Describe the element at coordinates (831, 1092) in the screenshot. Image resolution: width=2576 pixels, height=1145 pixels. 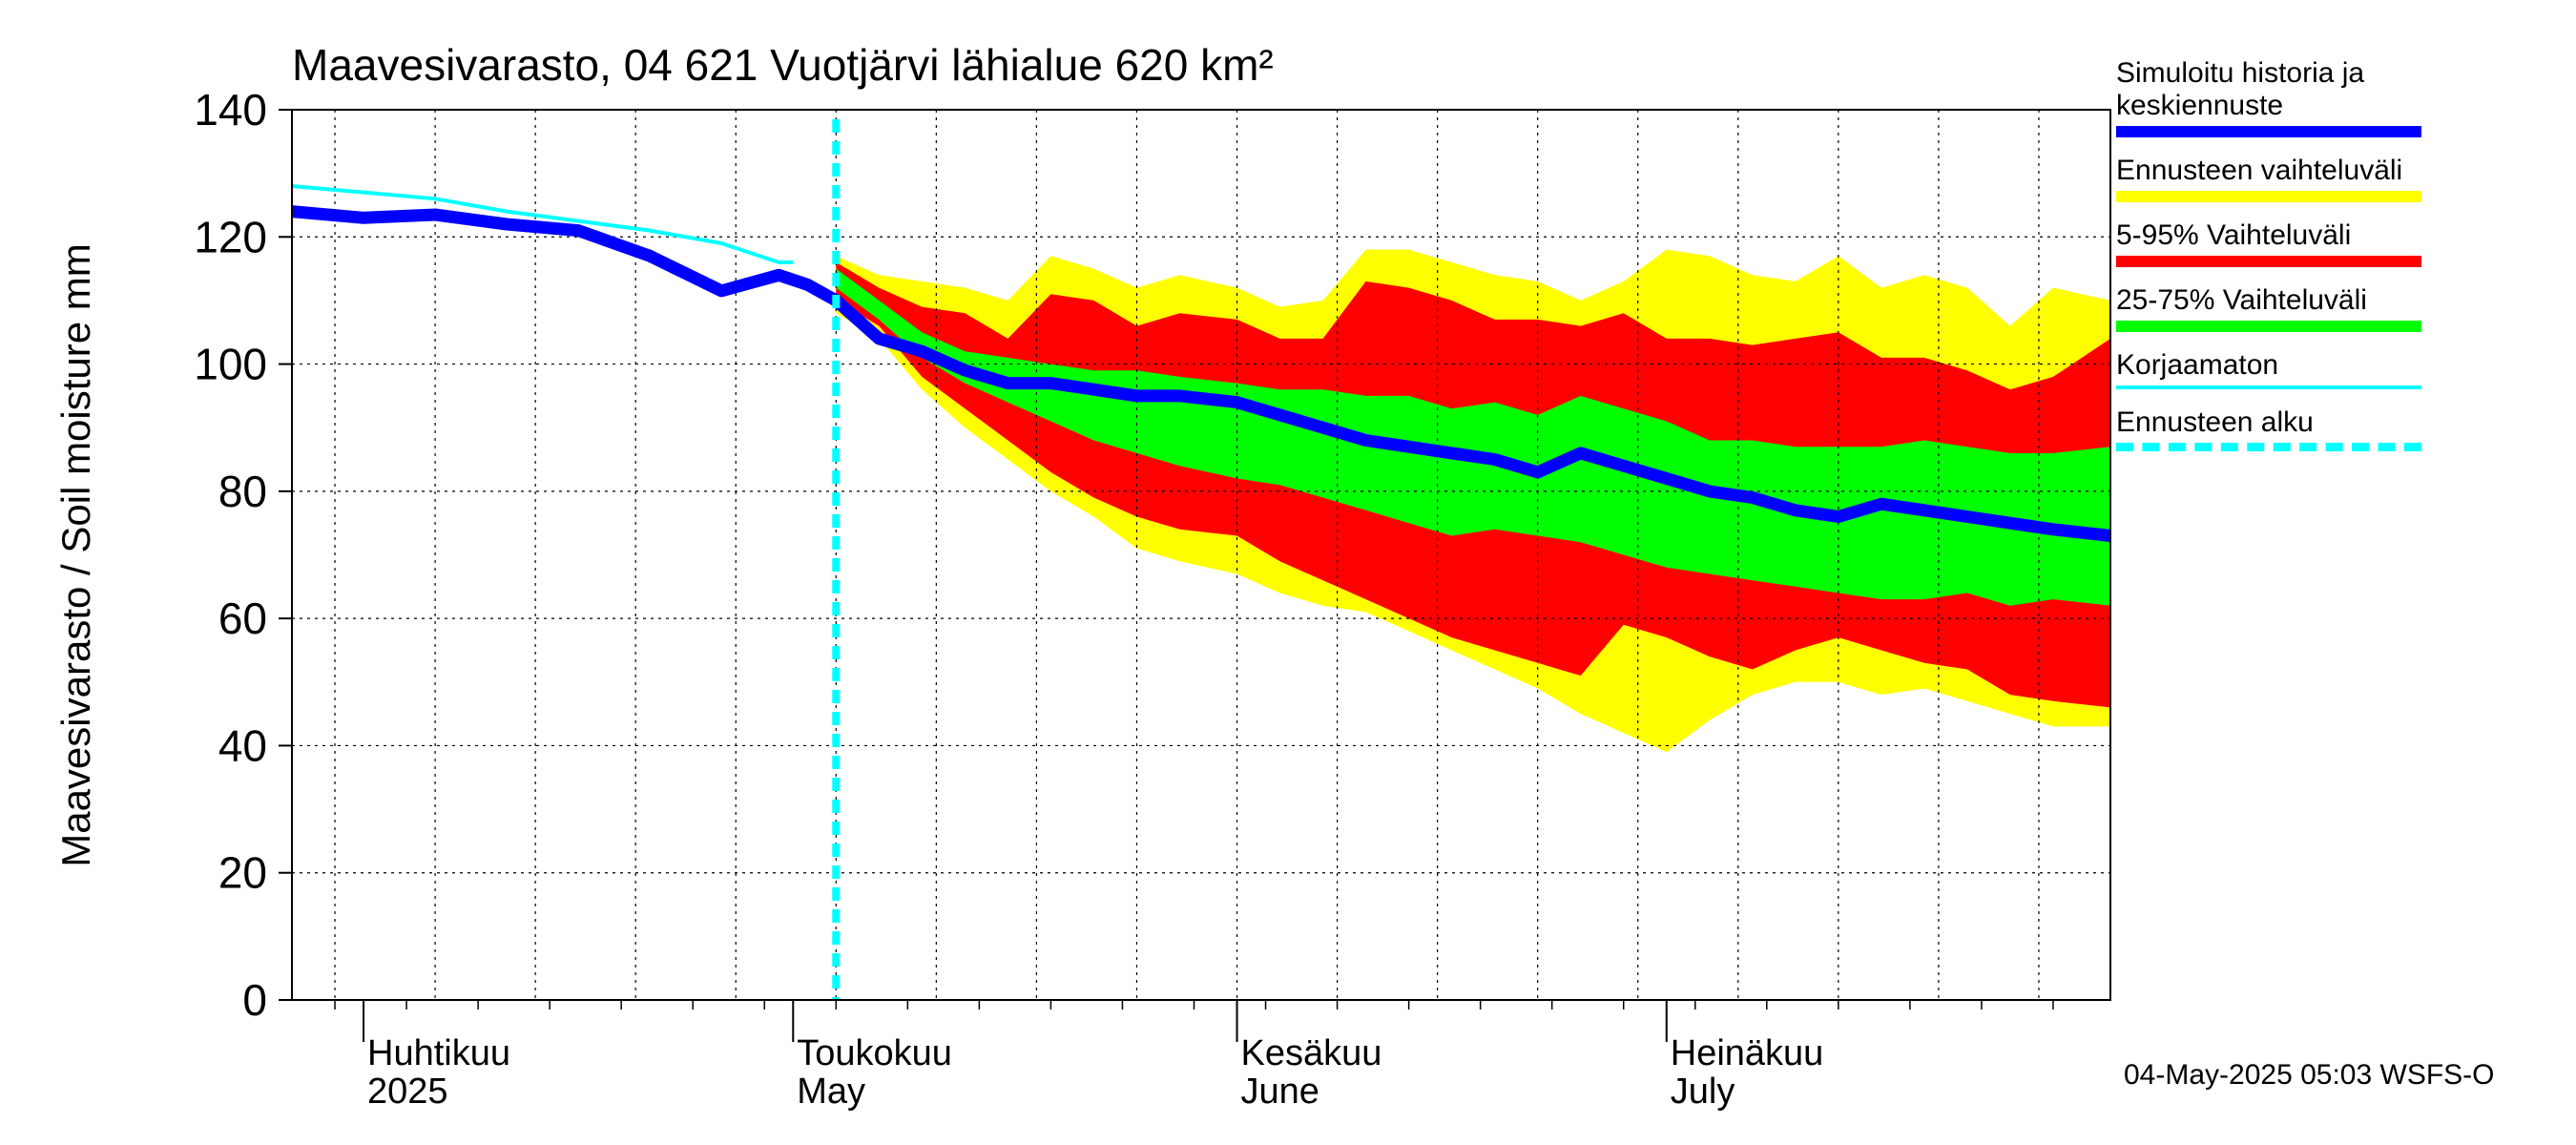
I see `x-tick-label-sub: May` at that location.